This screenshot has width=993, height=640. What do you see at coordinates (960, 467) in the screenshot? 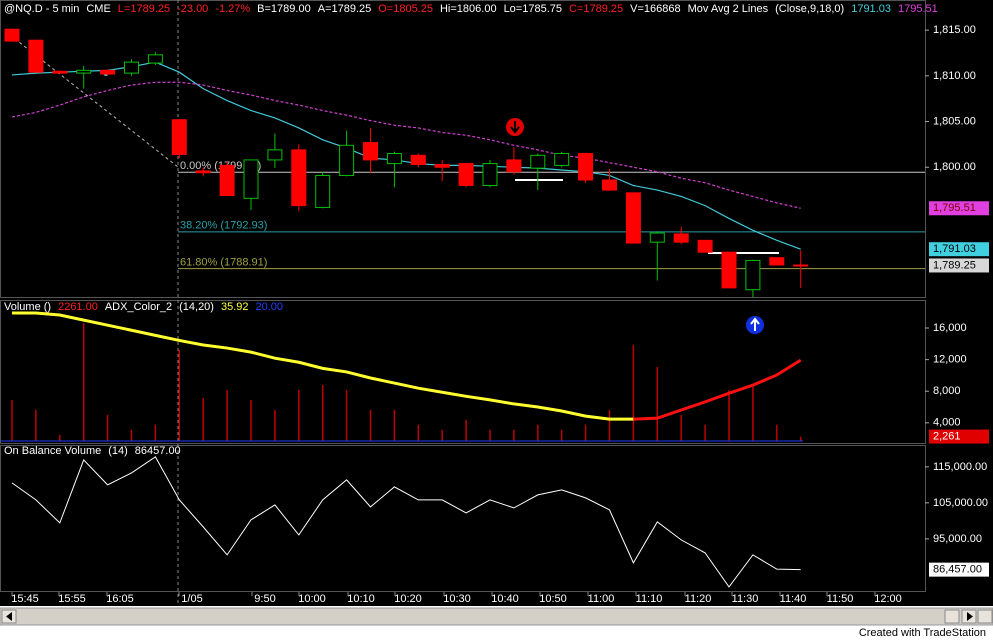
I see `y-tick-label: 115,000.00` at bounding box center [960, 467].